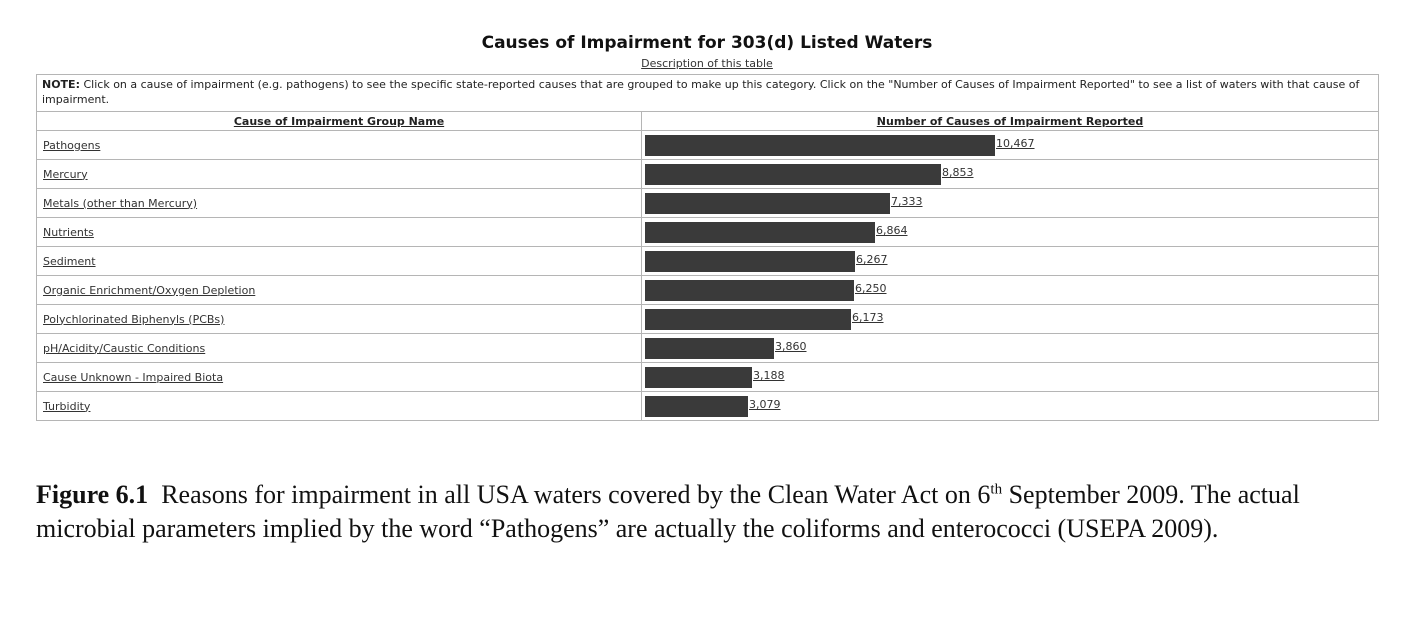  Describe the element at coordinates (1010, 319) in the screenshot. I see `count-bar-cell: 6,173` at that location.